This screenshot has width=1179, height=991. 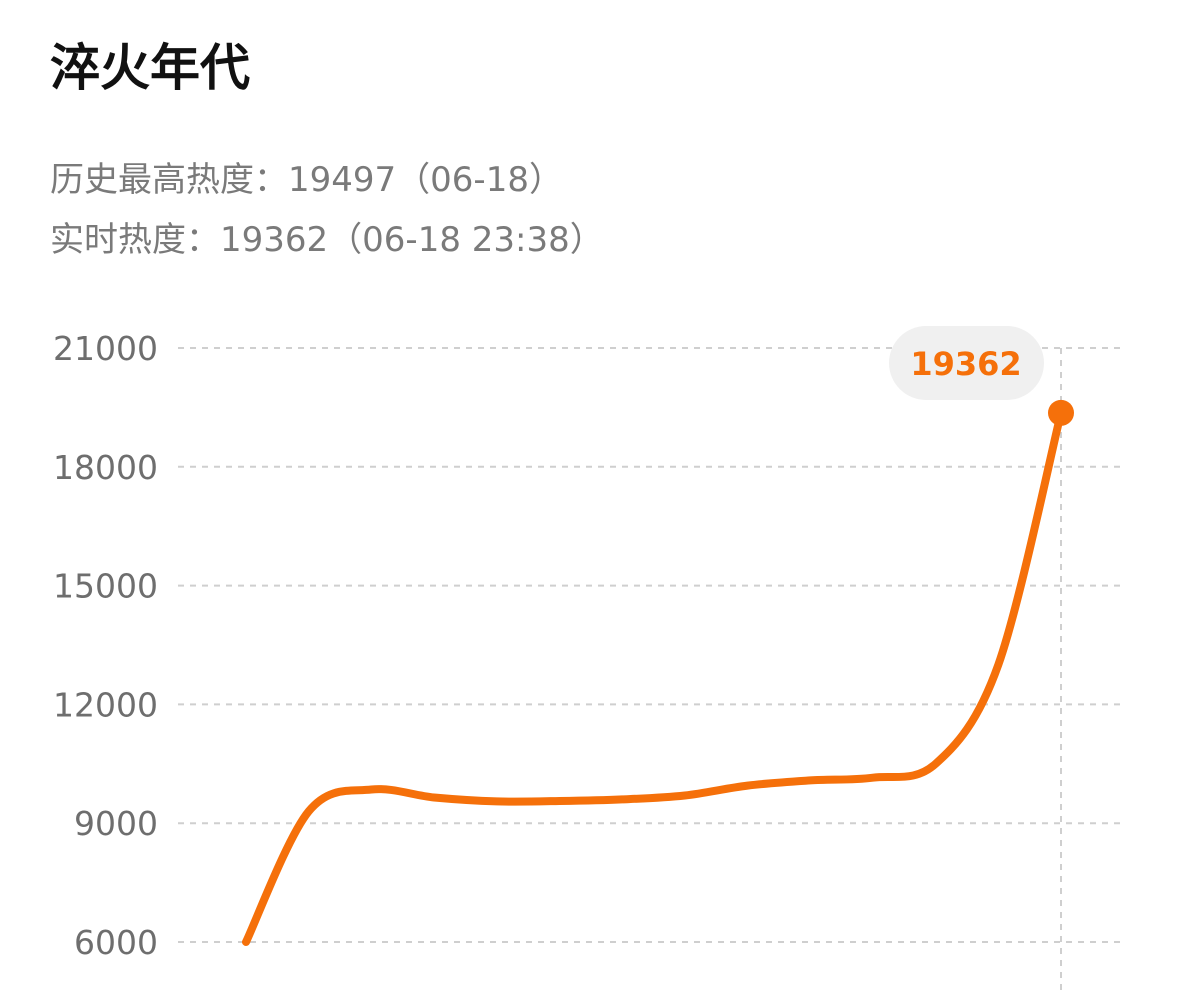 I want to click on current-heat-value: 19362, so click(x=274, y=240).